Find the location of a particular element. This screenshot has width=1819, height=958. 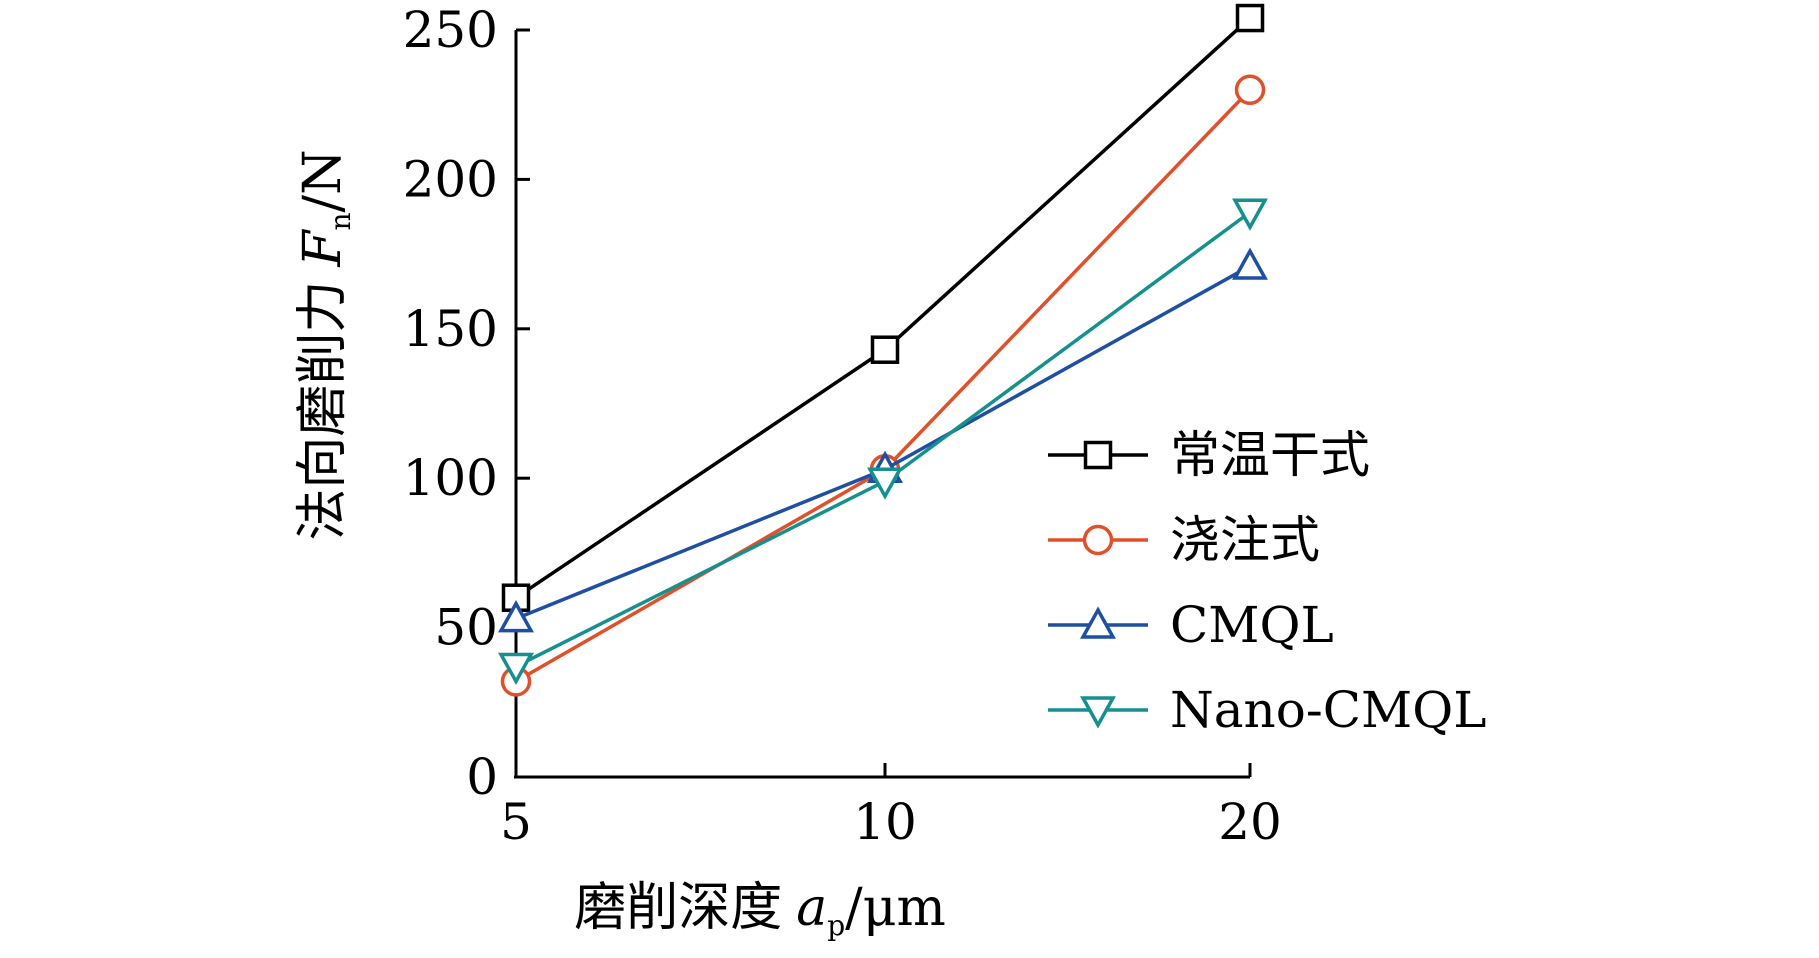

y-tick-label: 150 is located at coordinates (450, 329).